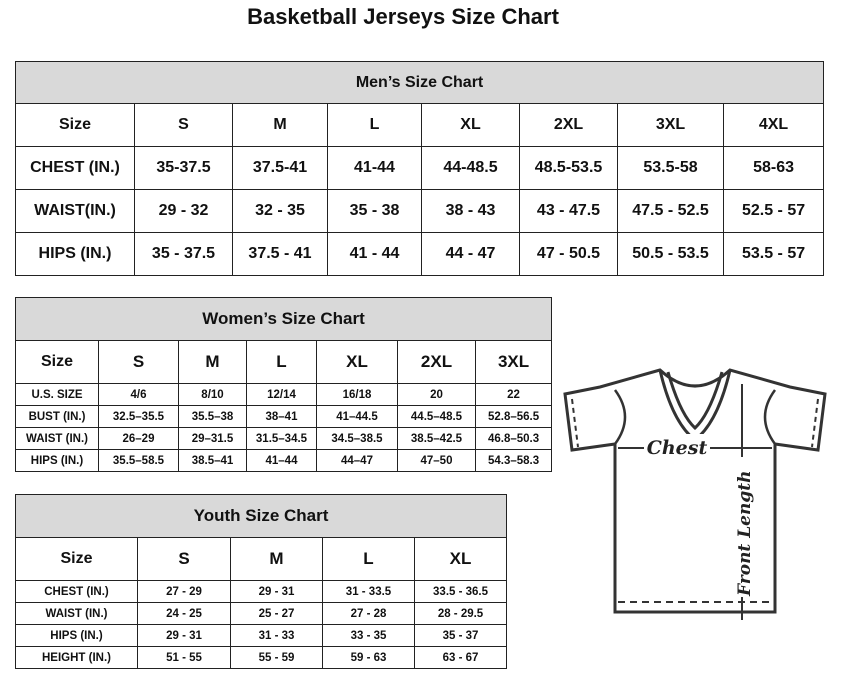  Describe the element at coordinates (513, 438) in the screenshot. I see `table-cell: 46.8–50.3` at that location.